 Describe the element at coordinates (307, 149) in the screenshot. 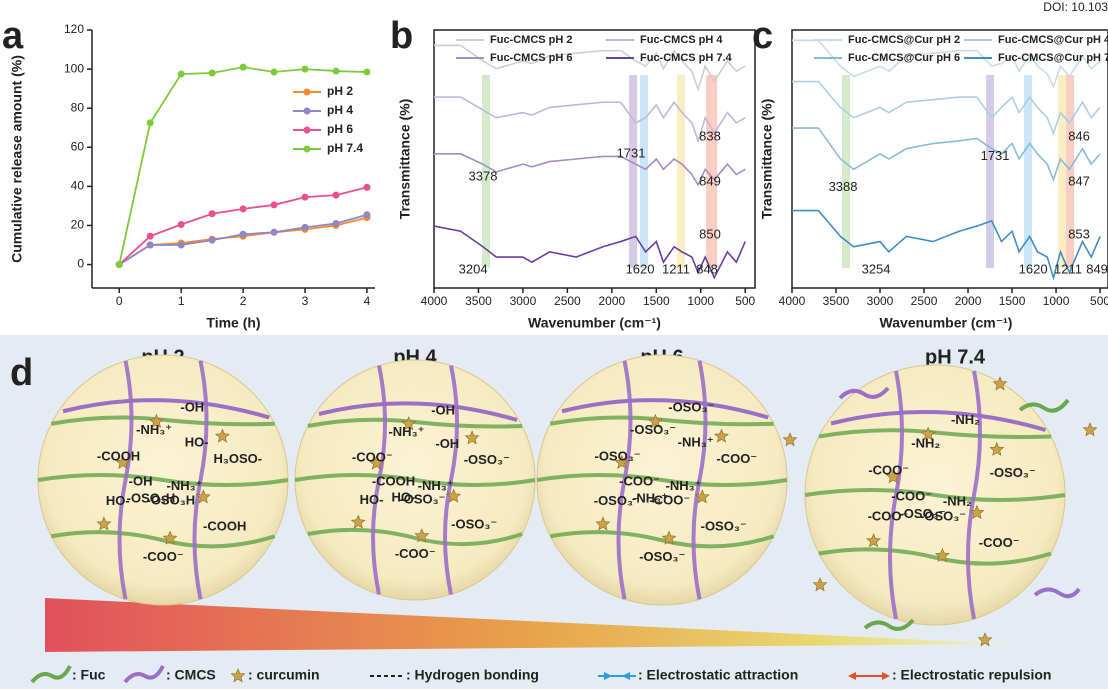

I see `legend-marker` at that location.